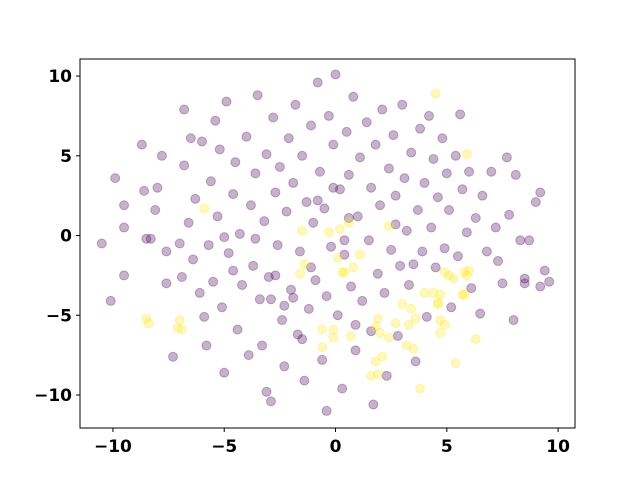  What do you see at coordinates (66, 157) in the screenshot?
I see `y-tick-label: 5` at bounding box center [66, 157].